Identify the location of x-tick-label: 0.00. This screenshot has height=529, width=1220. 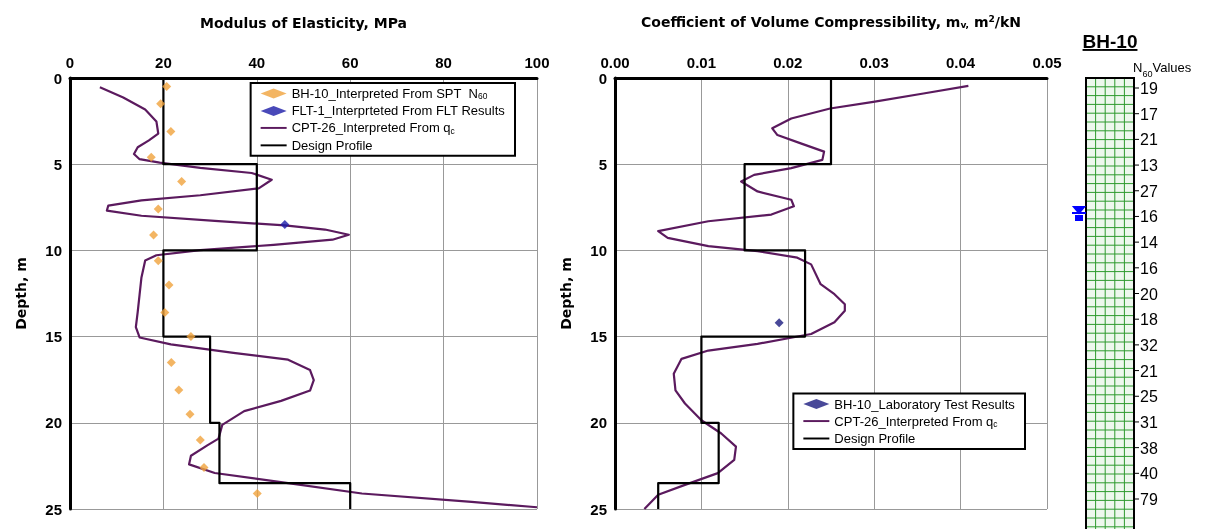
(615, 62).